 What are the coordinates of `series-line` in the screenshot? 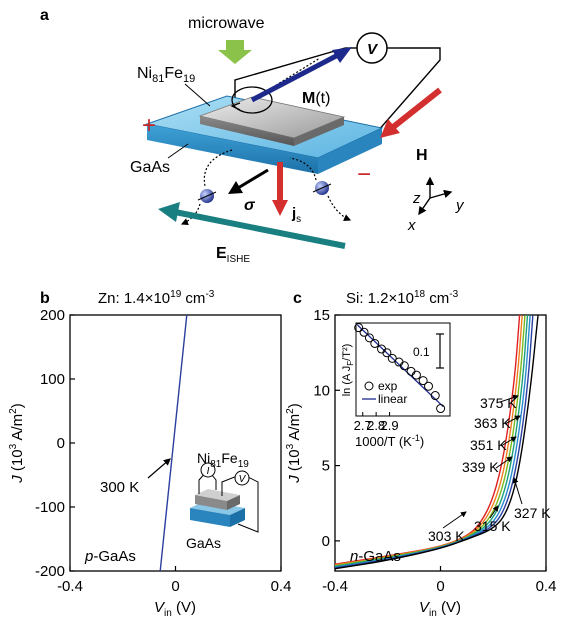 It's located at (173, 443).